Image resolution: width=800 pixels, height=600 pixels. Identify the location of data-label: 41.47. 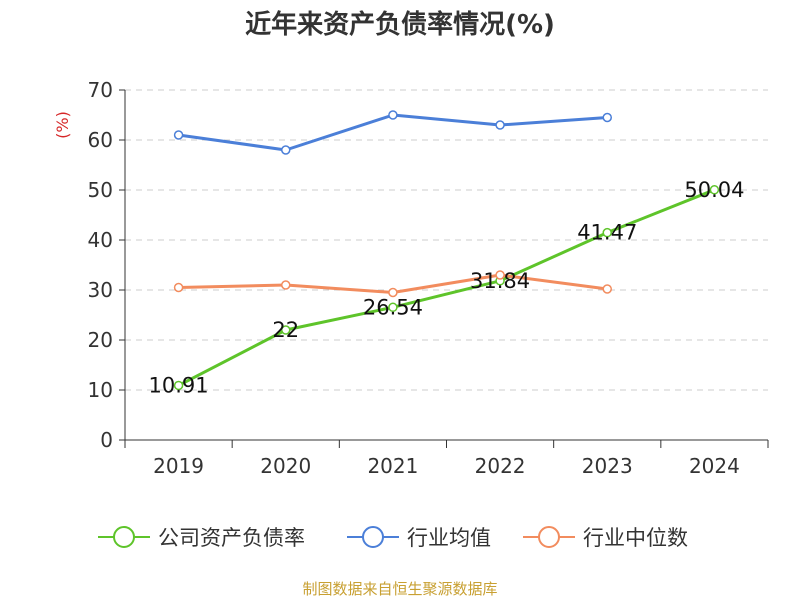
(607, 233).